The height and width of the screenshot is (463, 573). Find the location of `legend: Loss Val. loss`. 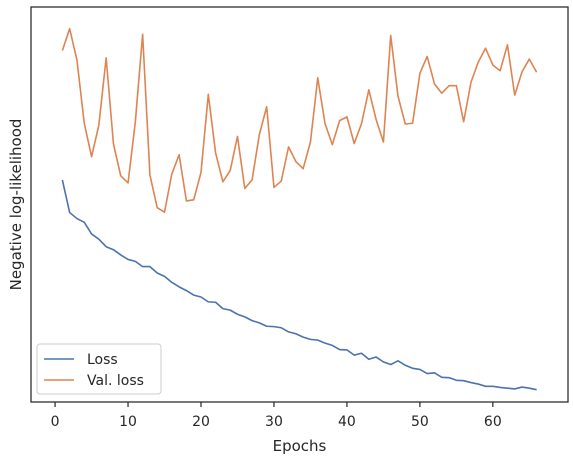

legend: Loss Val. loss is located at coordinates (99, 369).